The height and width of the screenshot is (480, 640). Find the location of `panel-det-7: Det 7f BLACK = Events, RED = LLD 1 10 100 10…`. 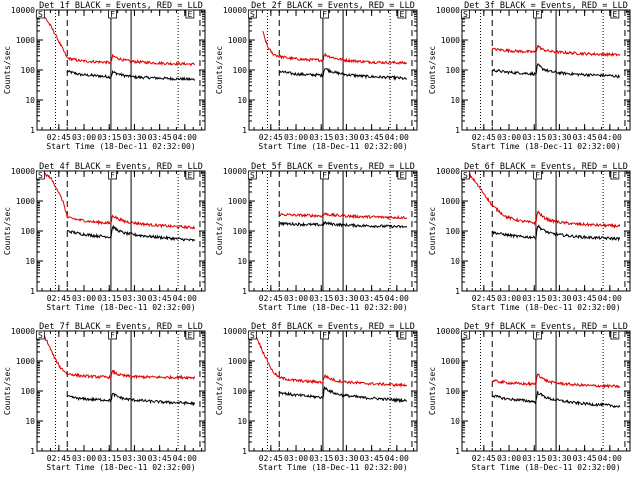

panel-det-7: Det 7f BLACK = Events, RED = LLD 1 10 100 10… is located at coordinates (104, 397).